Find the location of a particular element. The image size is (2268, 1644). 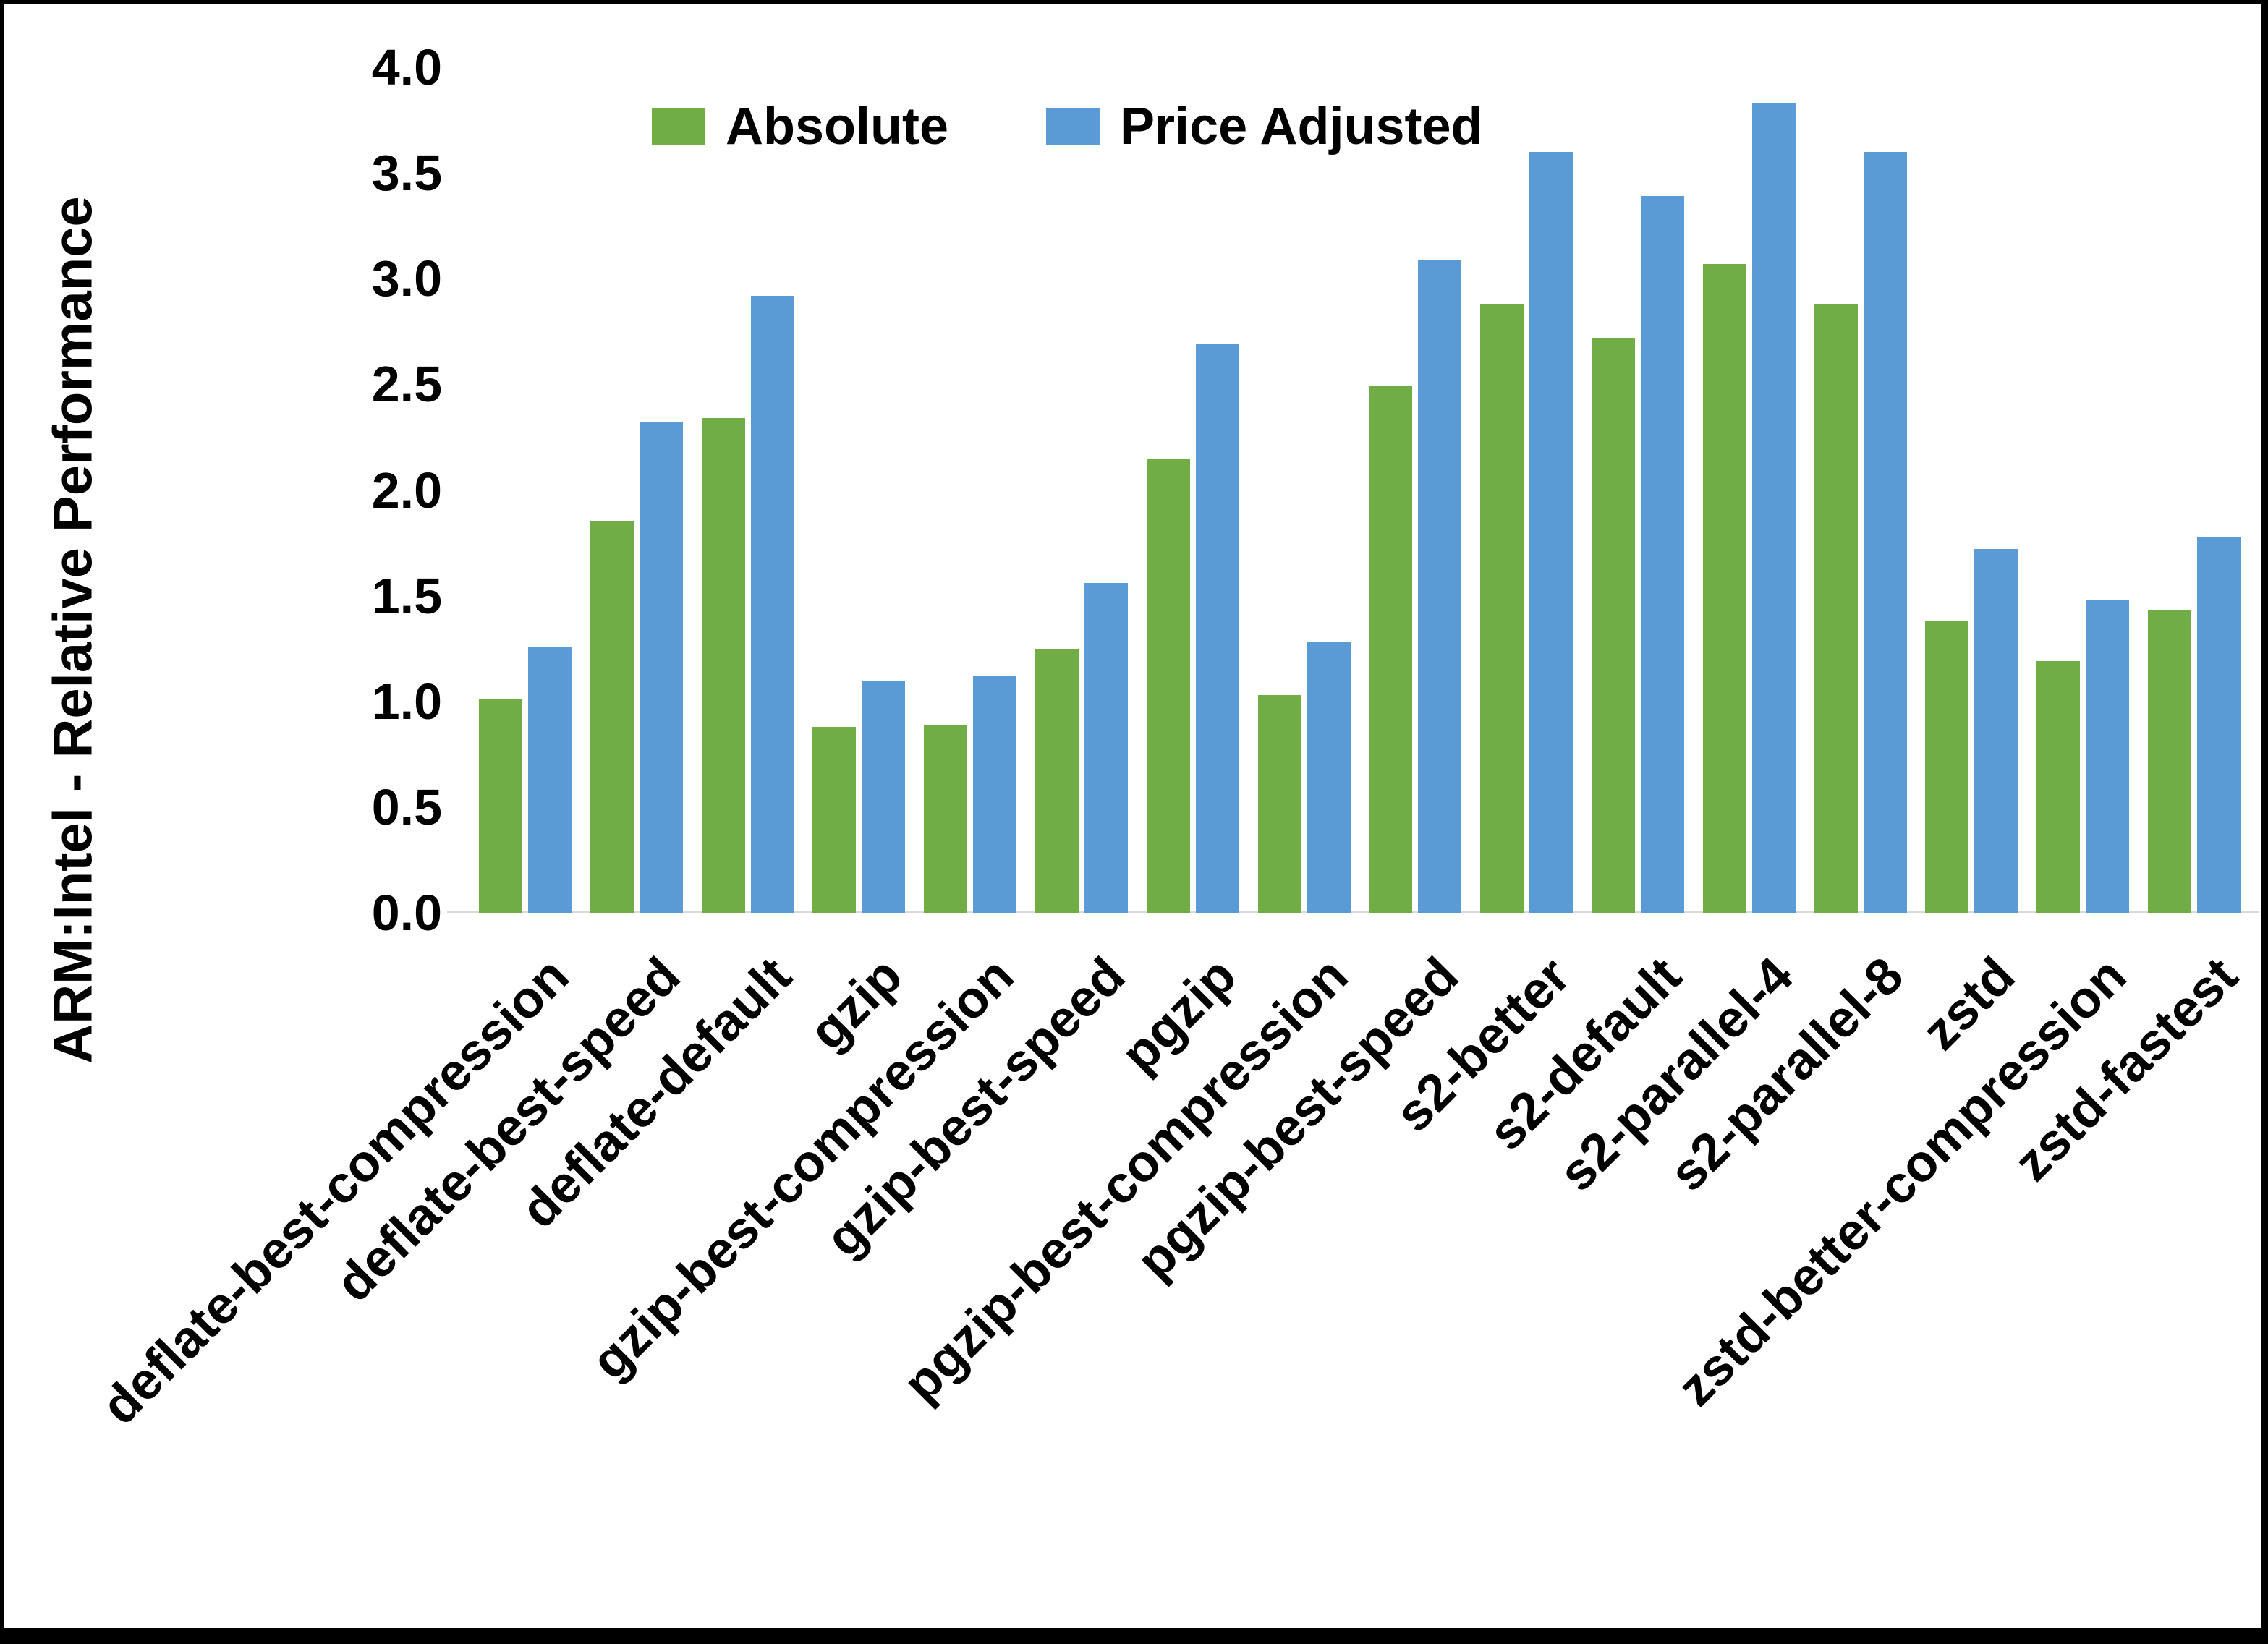

y-tick-label: 2.0 is located at coordinates (406, 490).